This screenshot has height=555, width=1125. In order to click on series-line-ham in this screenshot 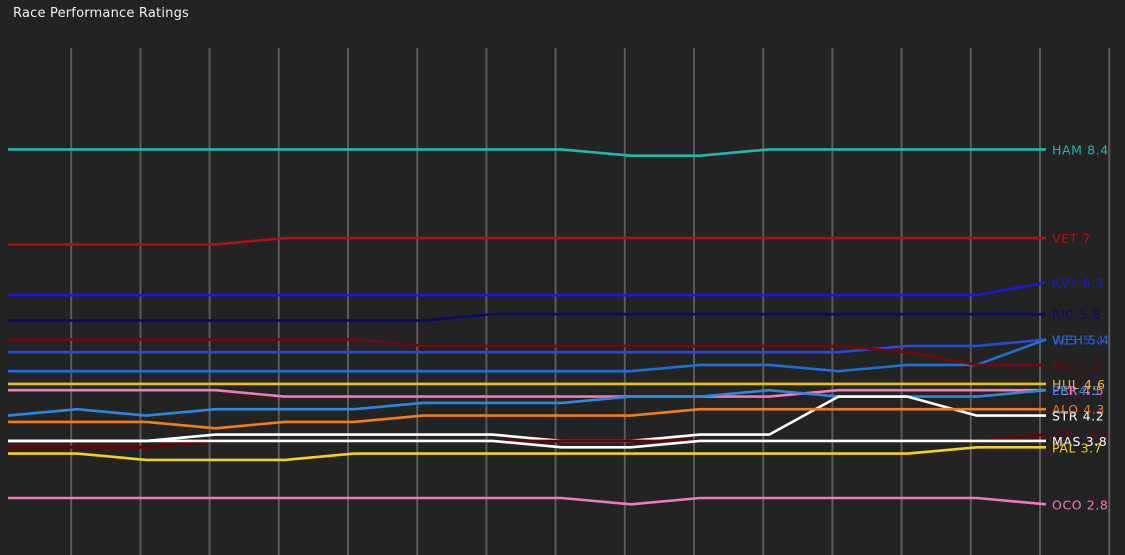, I will do `click(527, 152)`.